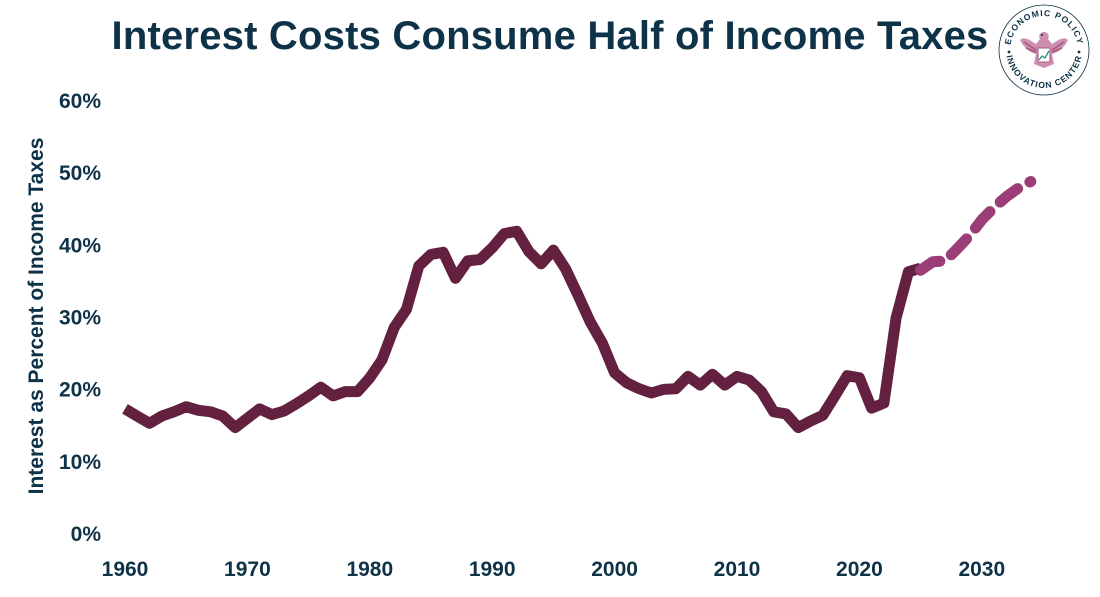 The width and height of the screenshot is (1100, 597). I want to click on y-tick-label: 10%, so click(80, 462).